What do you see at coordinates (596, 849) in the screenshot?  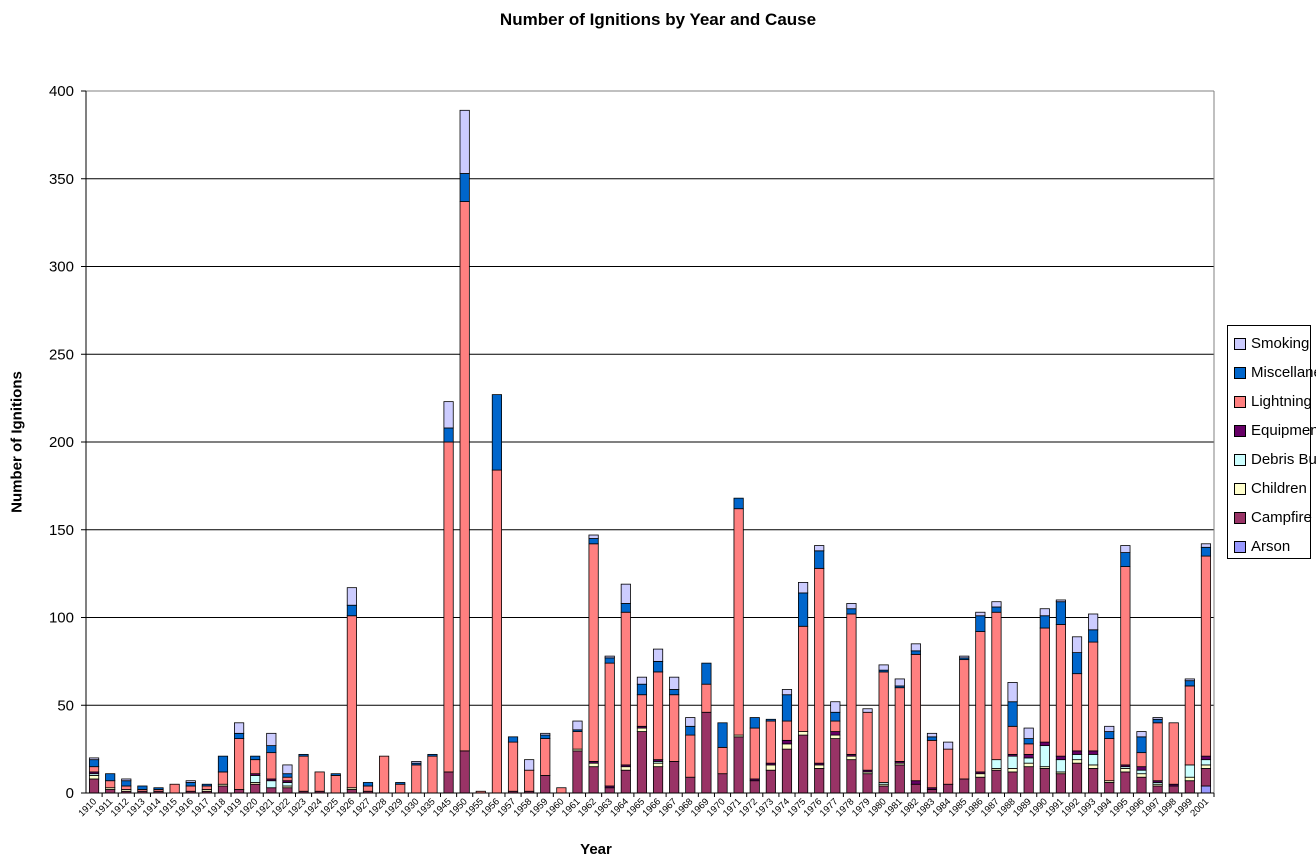 I see `x-axis-label: Year` at bounding box center [596, 849].